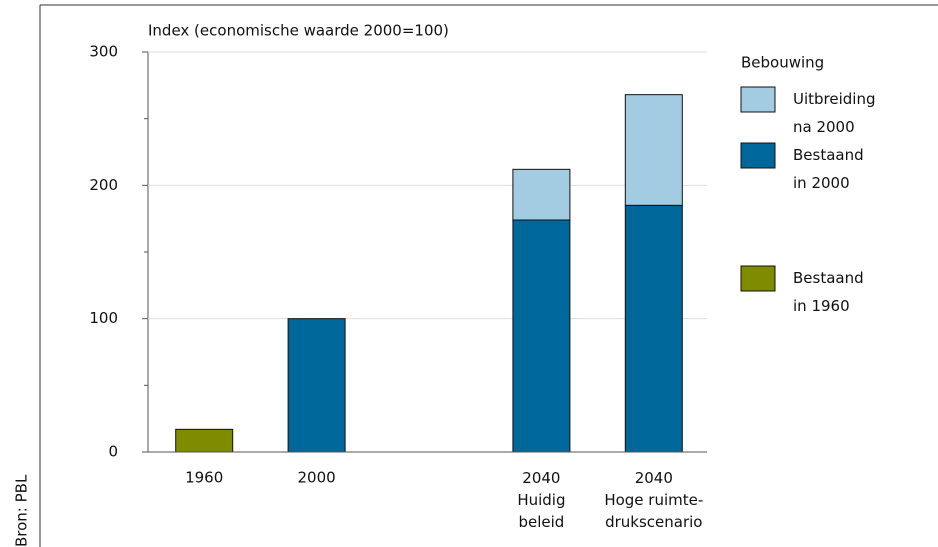 The width and height of the screenshot is (938, 547). What do you see at coordinates (834, 113) in the screenshot?
I see `legend-label: Uitbreiding na 2000` at bounding box center [834, 113].